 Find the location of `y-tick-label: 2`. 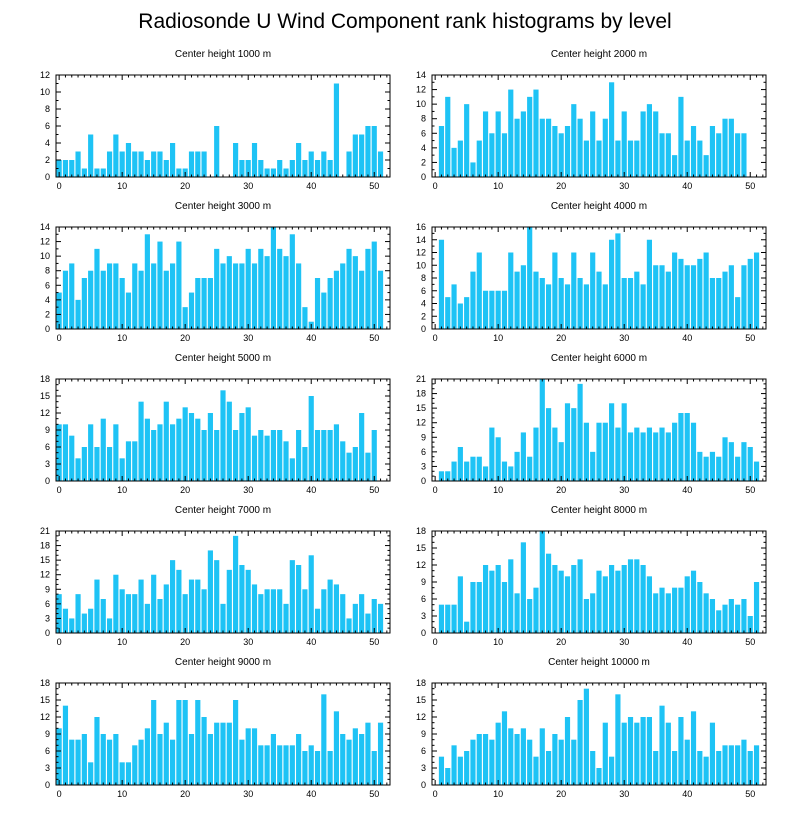

y-tick-label: 2 is located at coordinates (423, 162).